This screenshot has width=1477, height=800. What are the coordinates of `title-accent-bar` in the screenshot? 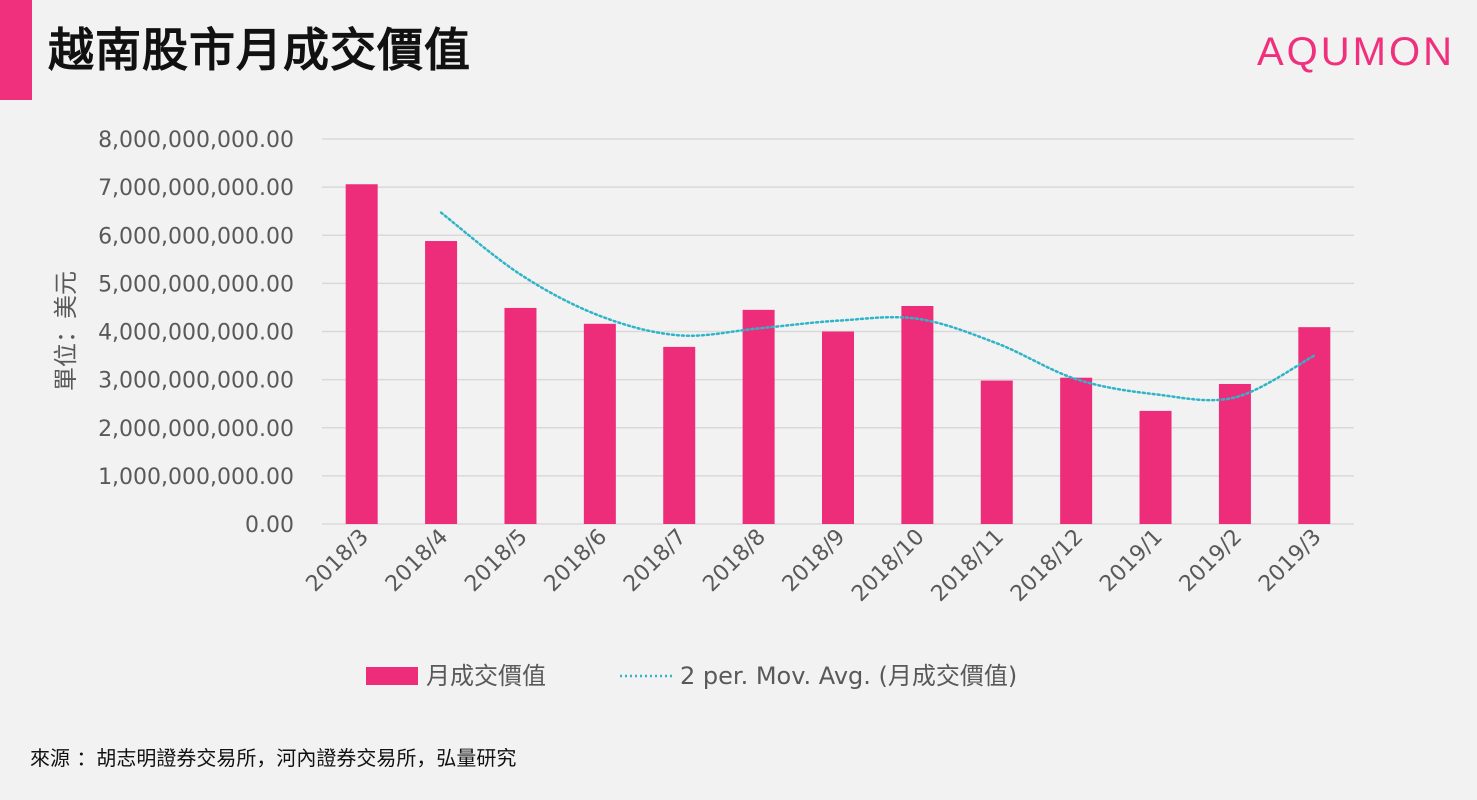 It's located at (16, 50).